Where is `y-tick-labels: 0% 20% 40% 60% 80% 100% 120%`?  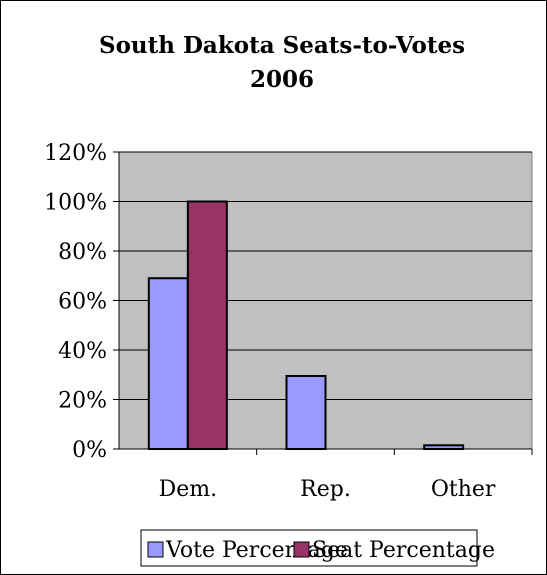 y-tick-labels: 0% 20% 40% 60% 80% 100% 120% is located at coordinates (75, 302).